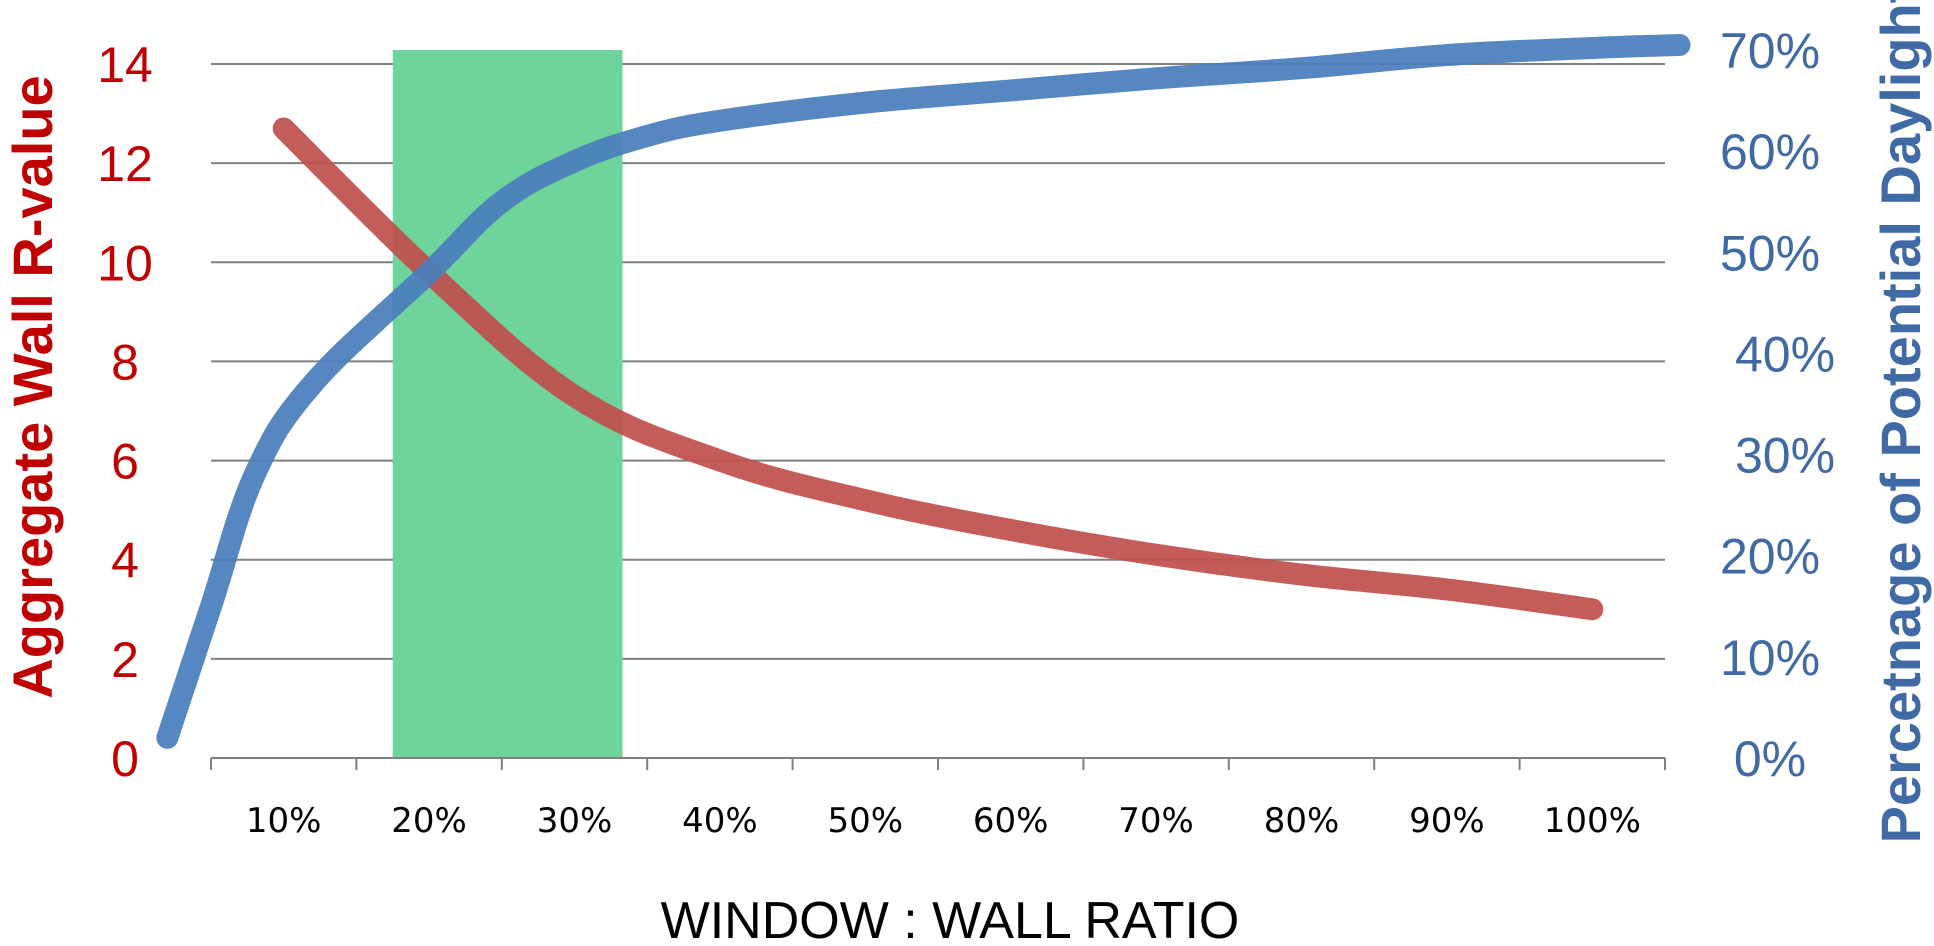  Describe the element at coordinates (866, 821) in the screenshot. I see `x-tick-label: 50%` at that location.